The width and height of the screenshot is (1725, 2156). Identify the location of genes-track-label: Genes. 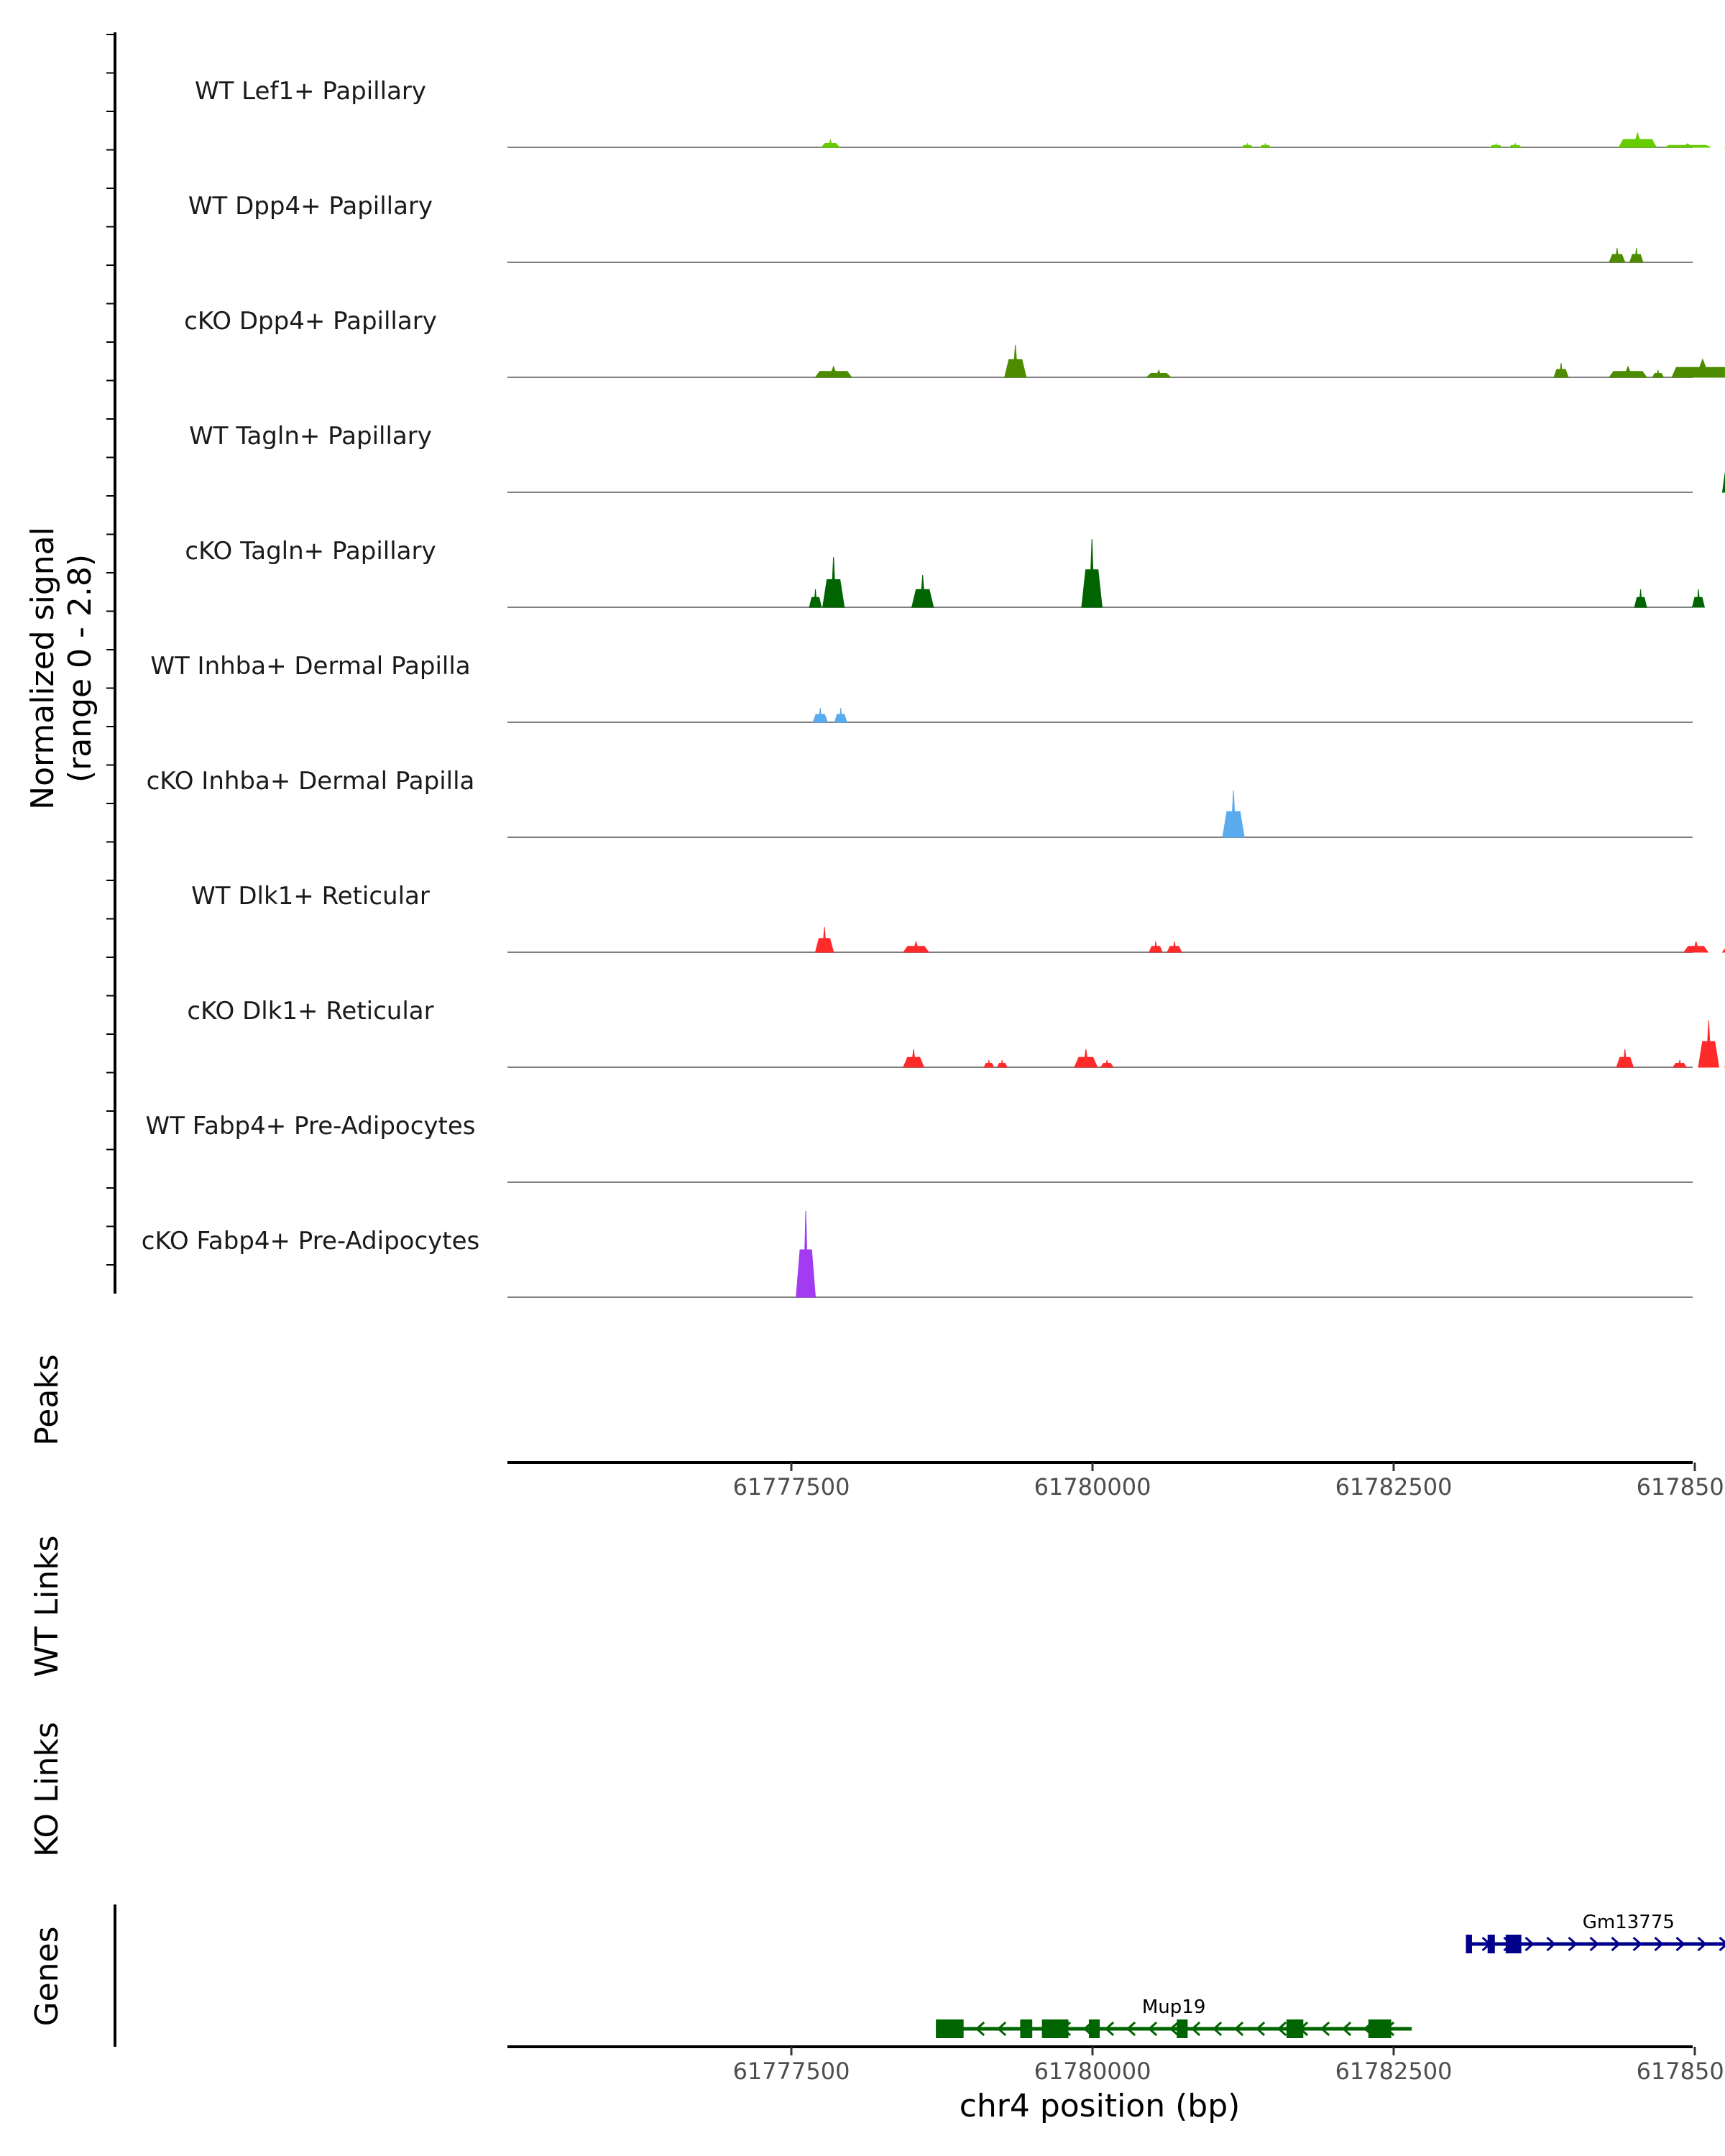
(47, 1976).